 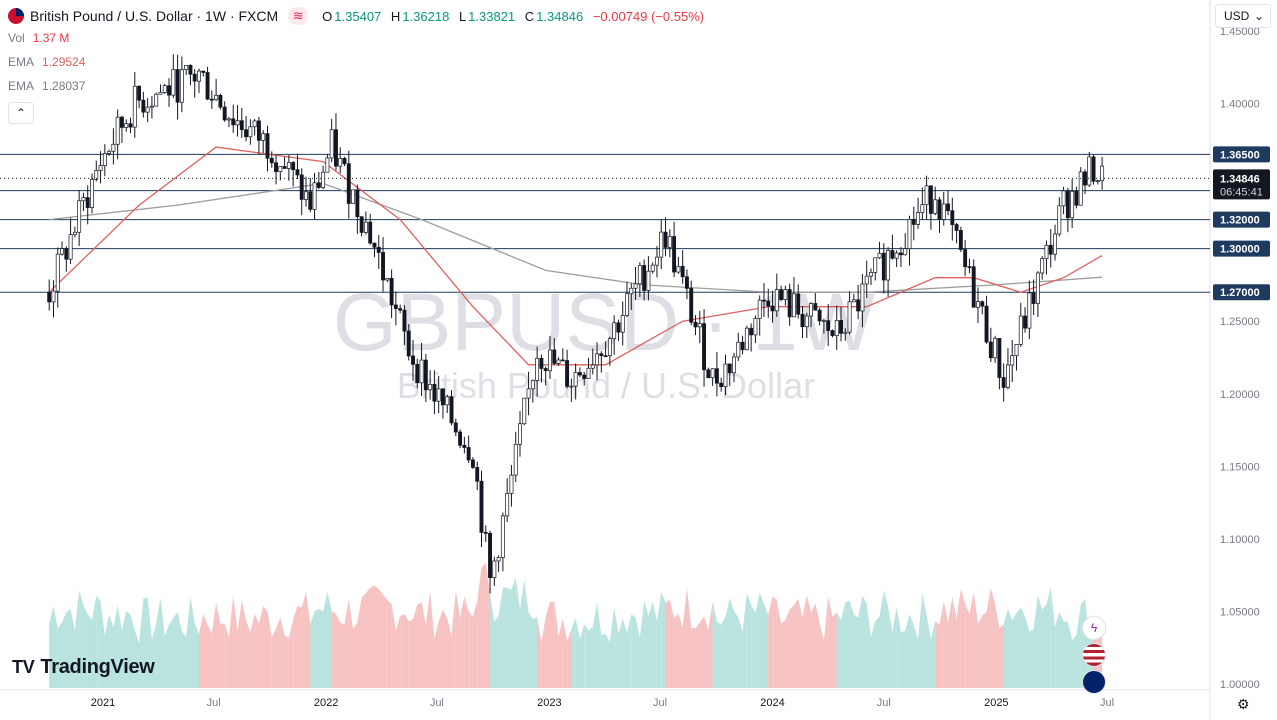 What do you see at coordinates (47, 86) in the screenshot?
I see `ema-slow-indicator: EMA 1.28037` at bounding box center [47, 86].